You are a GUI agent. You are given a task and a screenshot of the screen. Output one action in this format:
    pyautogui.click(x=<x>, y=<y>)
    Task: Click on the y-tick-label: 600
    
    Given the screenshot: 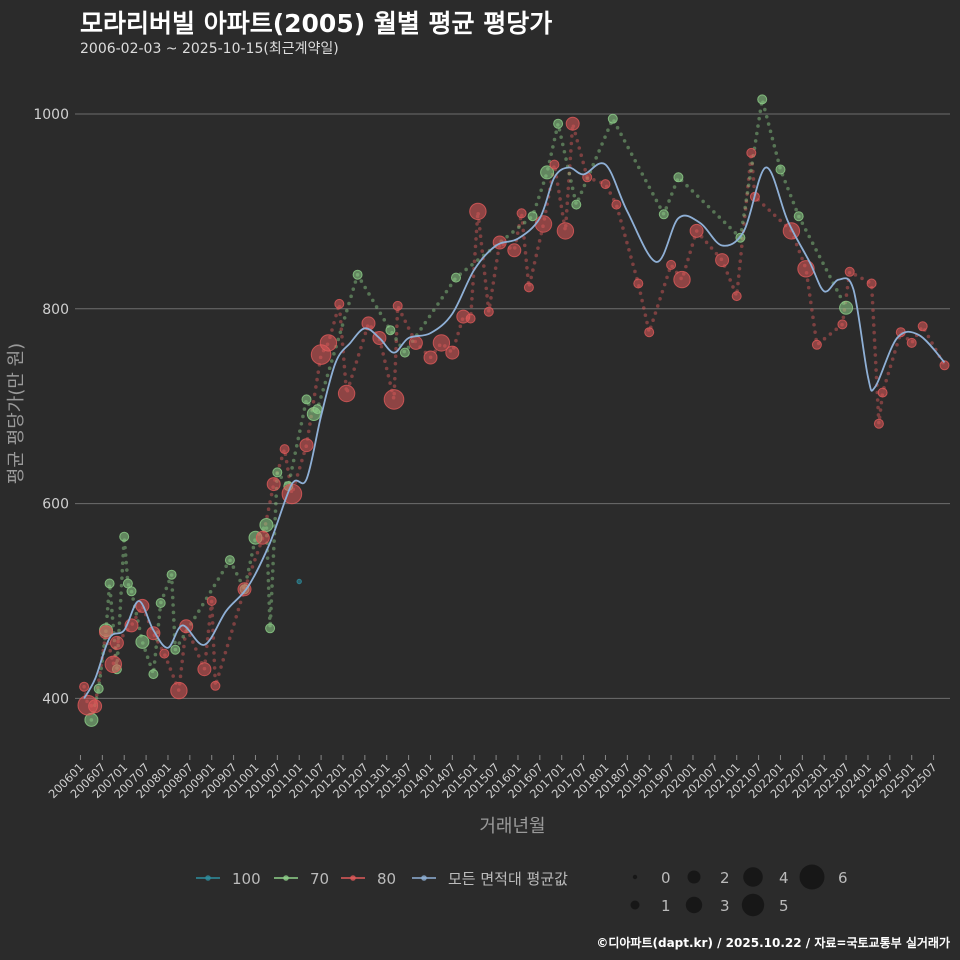 What is the action you would take?
    pyautogui.click(x=55, y=505)
    